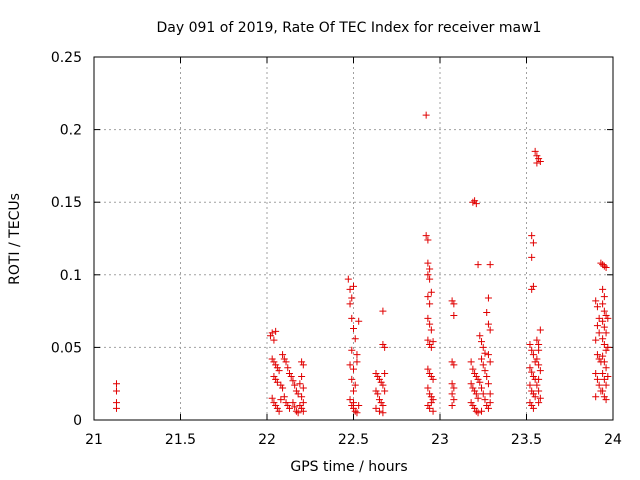 This screenshot has width=640, height=480. What do you see at coordinates (66, 203) in the screenshot?
I see `y-tick-label: 0.15` at bounding box center [66, 203].